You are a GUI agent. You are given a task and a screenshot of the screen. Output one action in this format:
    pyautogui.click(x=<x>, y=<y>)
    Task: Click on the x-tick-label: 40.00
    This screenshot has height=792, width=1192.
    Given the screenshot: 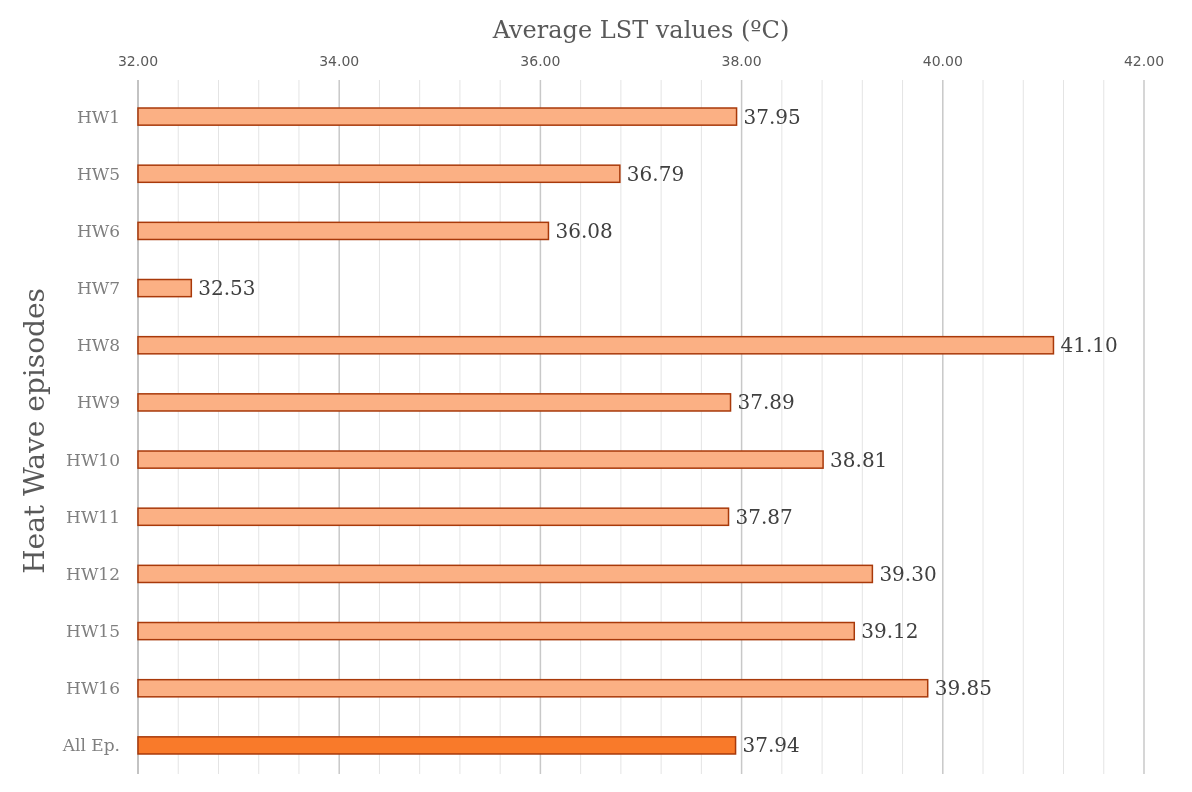 What is the action you would take?
    pyautogui.click(x=942, y=61)
    